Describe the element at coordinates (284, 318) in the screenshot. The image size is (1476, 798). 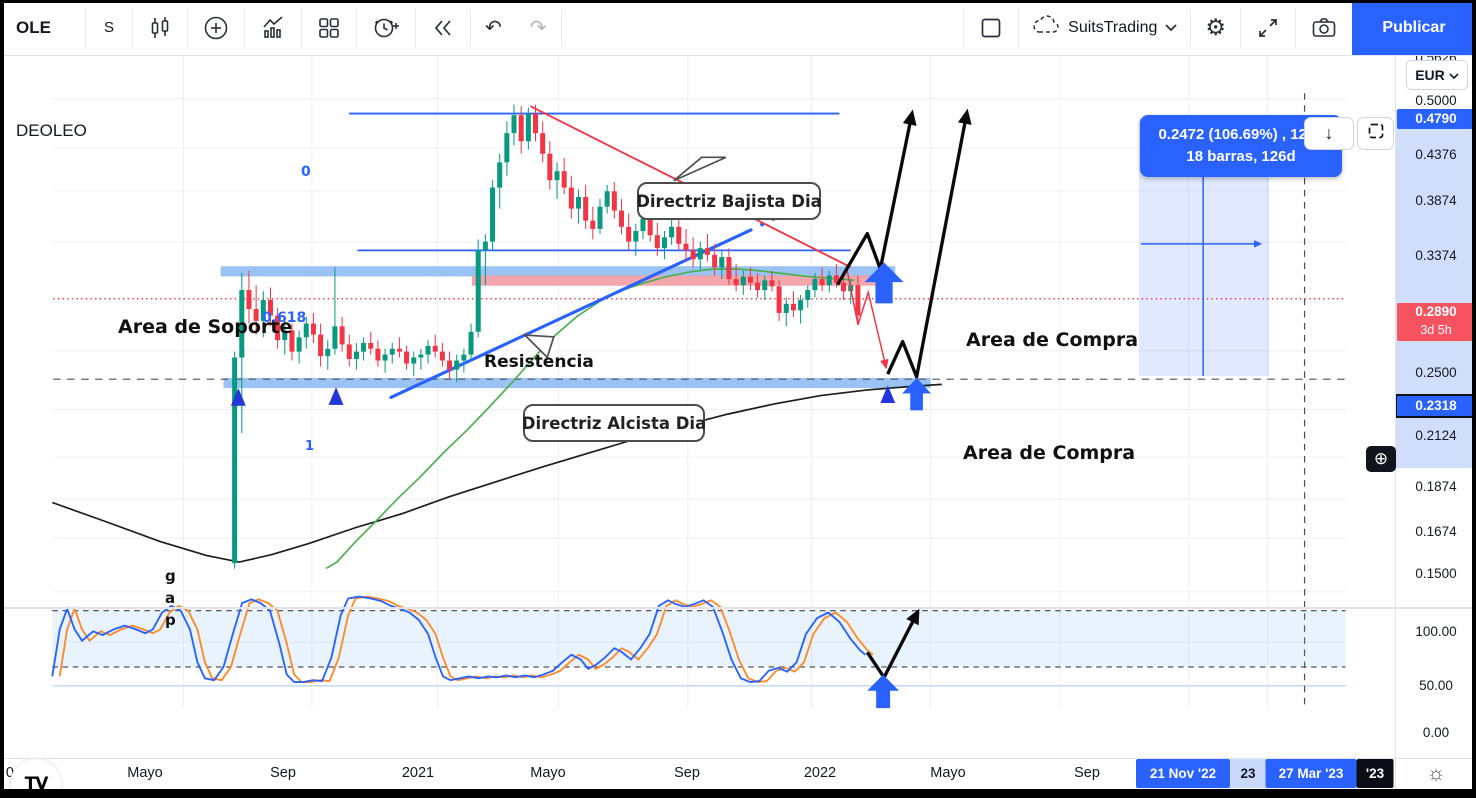
I see `fib-618-label: 0.618` at that location.